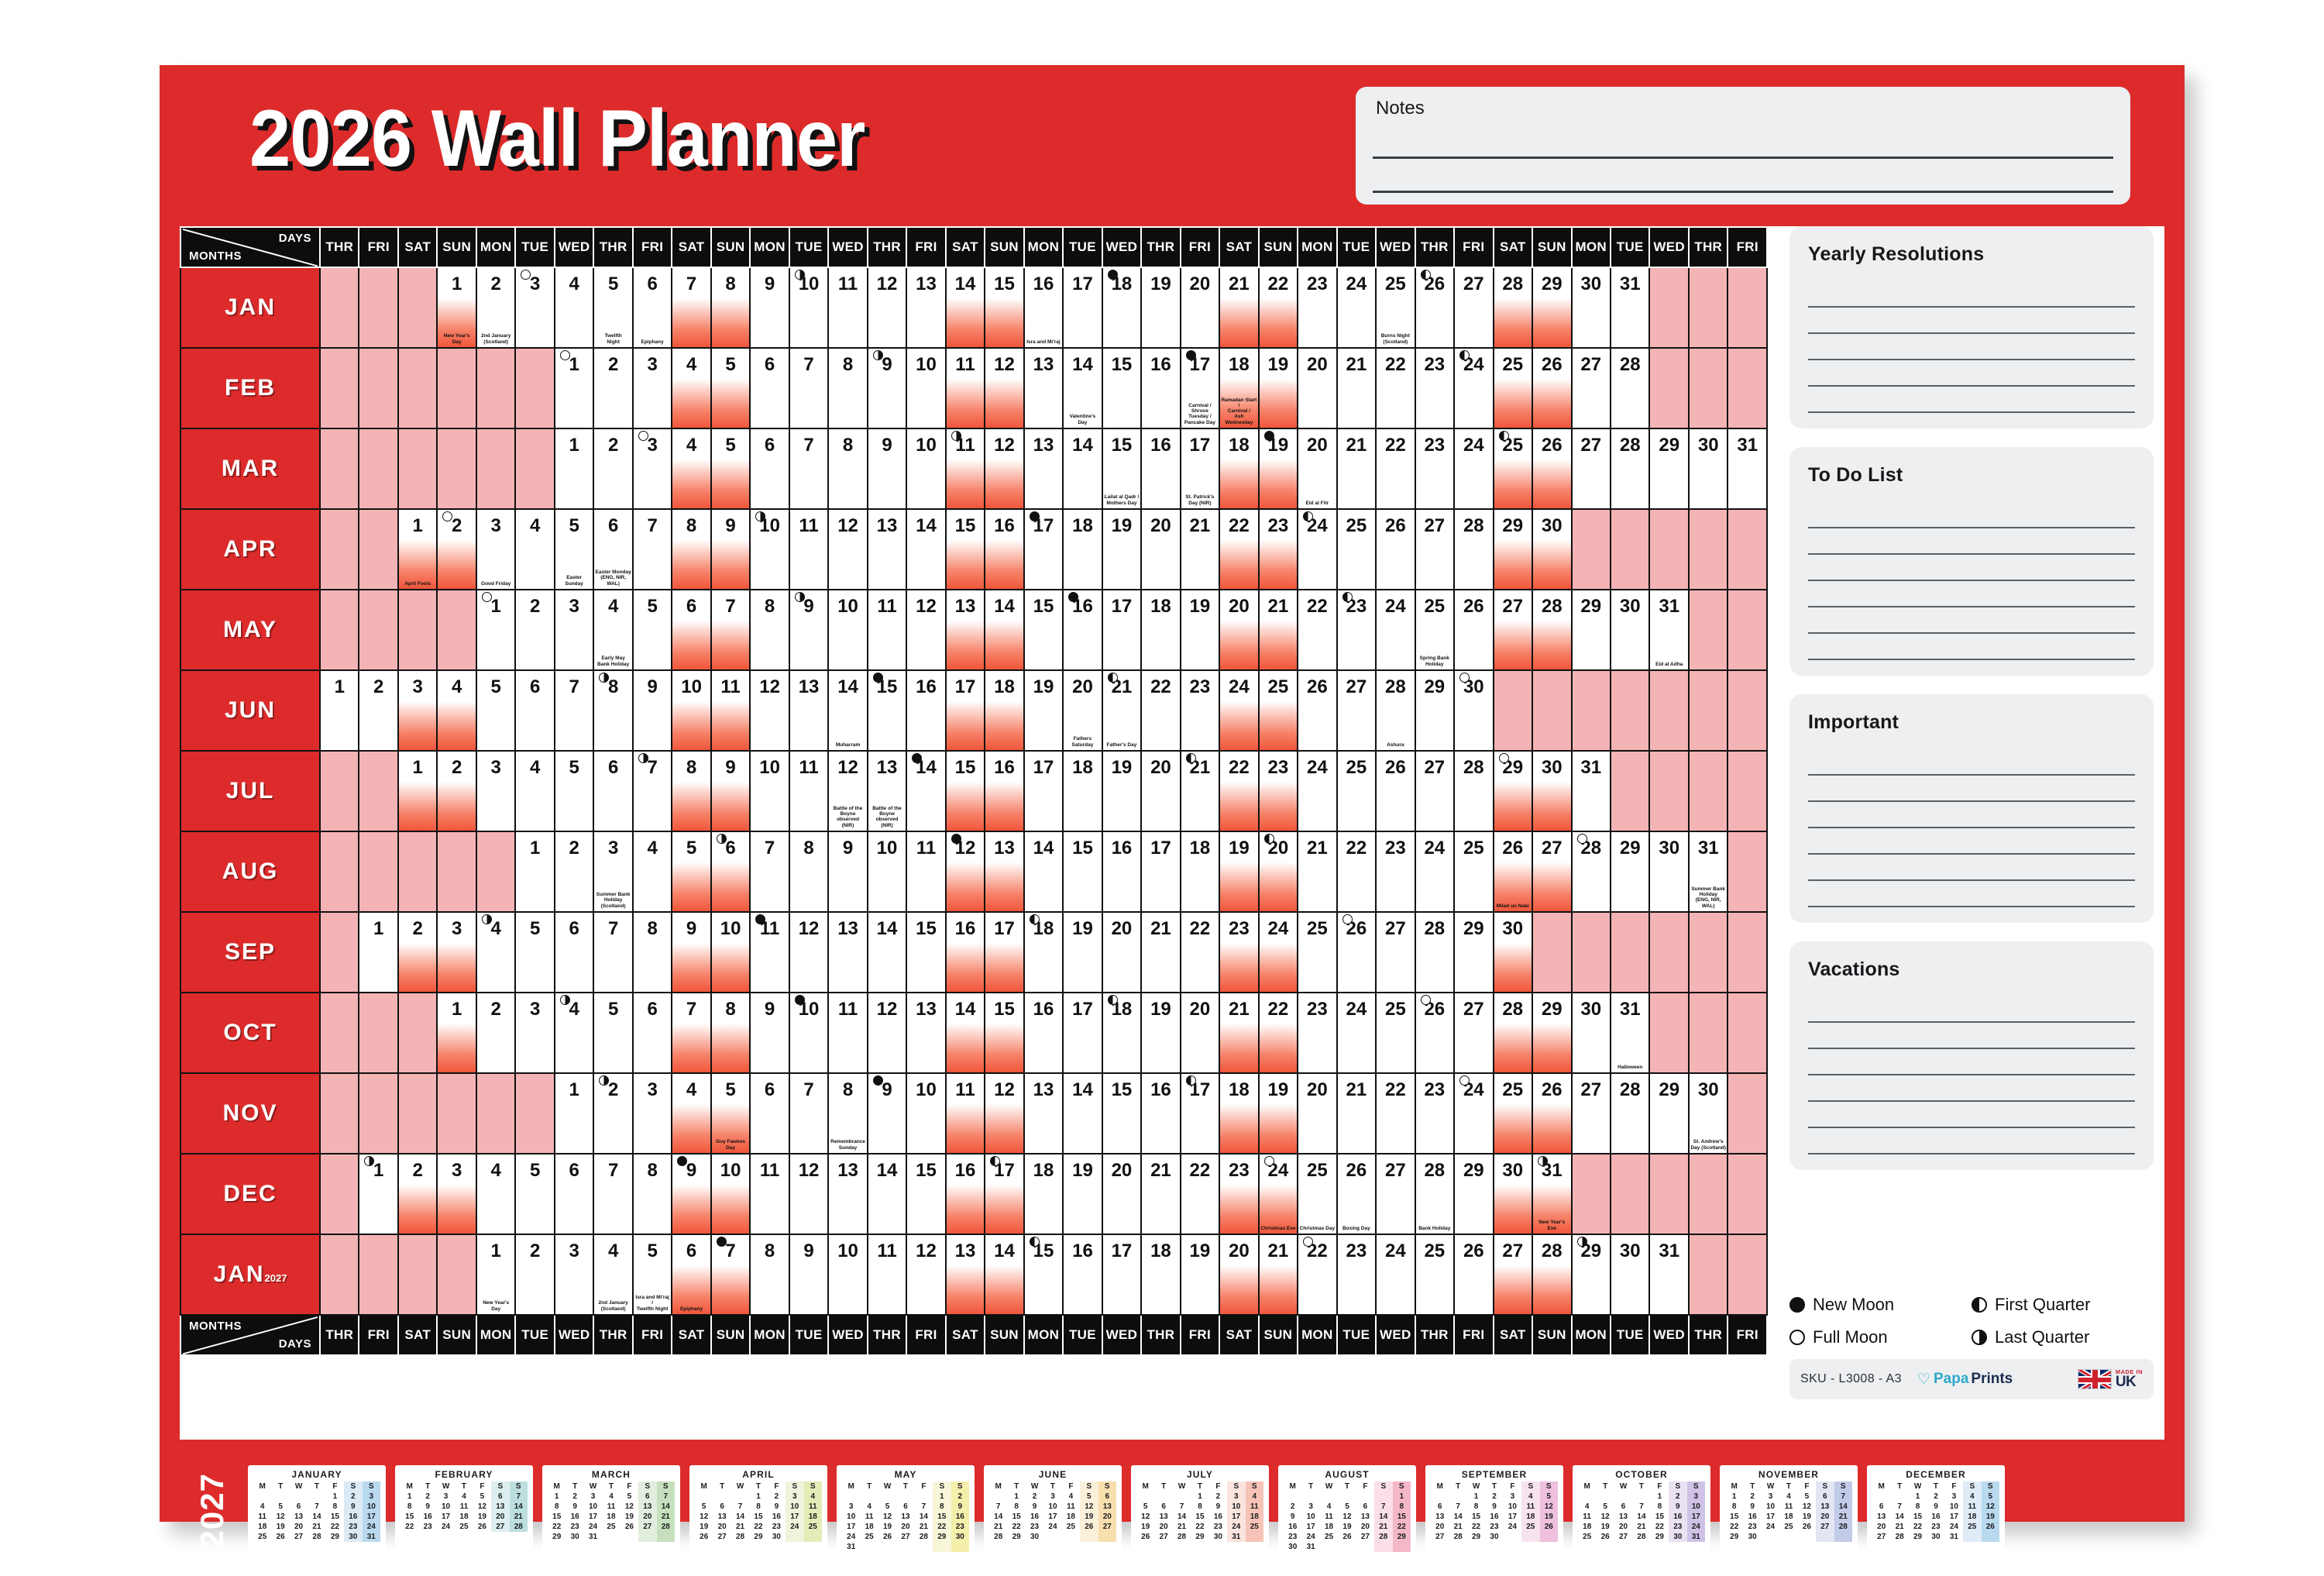  I want to click on day-cell: 5 Easter Sunday, so click(574, 549).